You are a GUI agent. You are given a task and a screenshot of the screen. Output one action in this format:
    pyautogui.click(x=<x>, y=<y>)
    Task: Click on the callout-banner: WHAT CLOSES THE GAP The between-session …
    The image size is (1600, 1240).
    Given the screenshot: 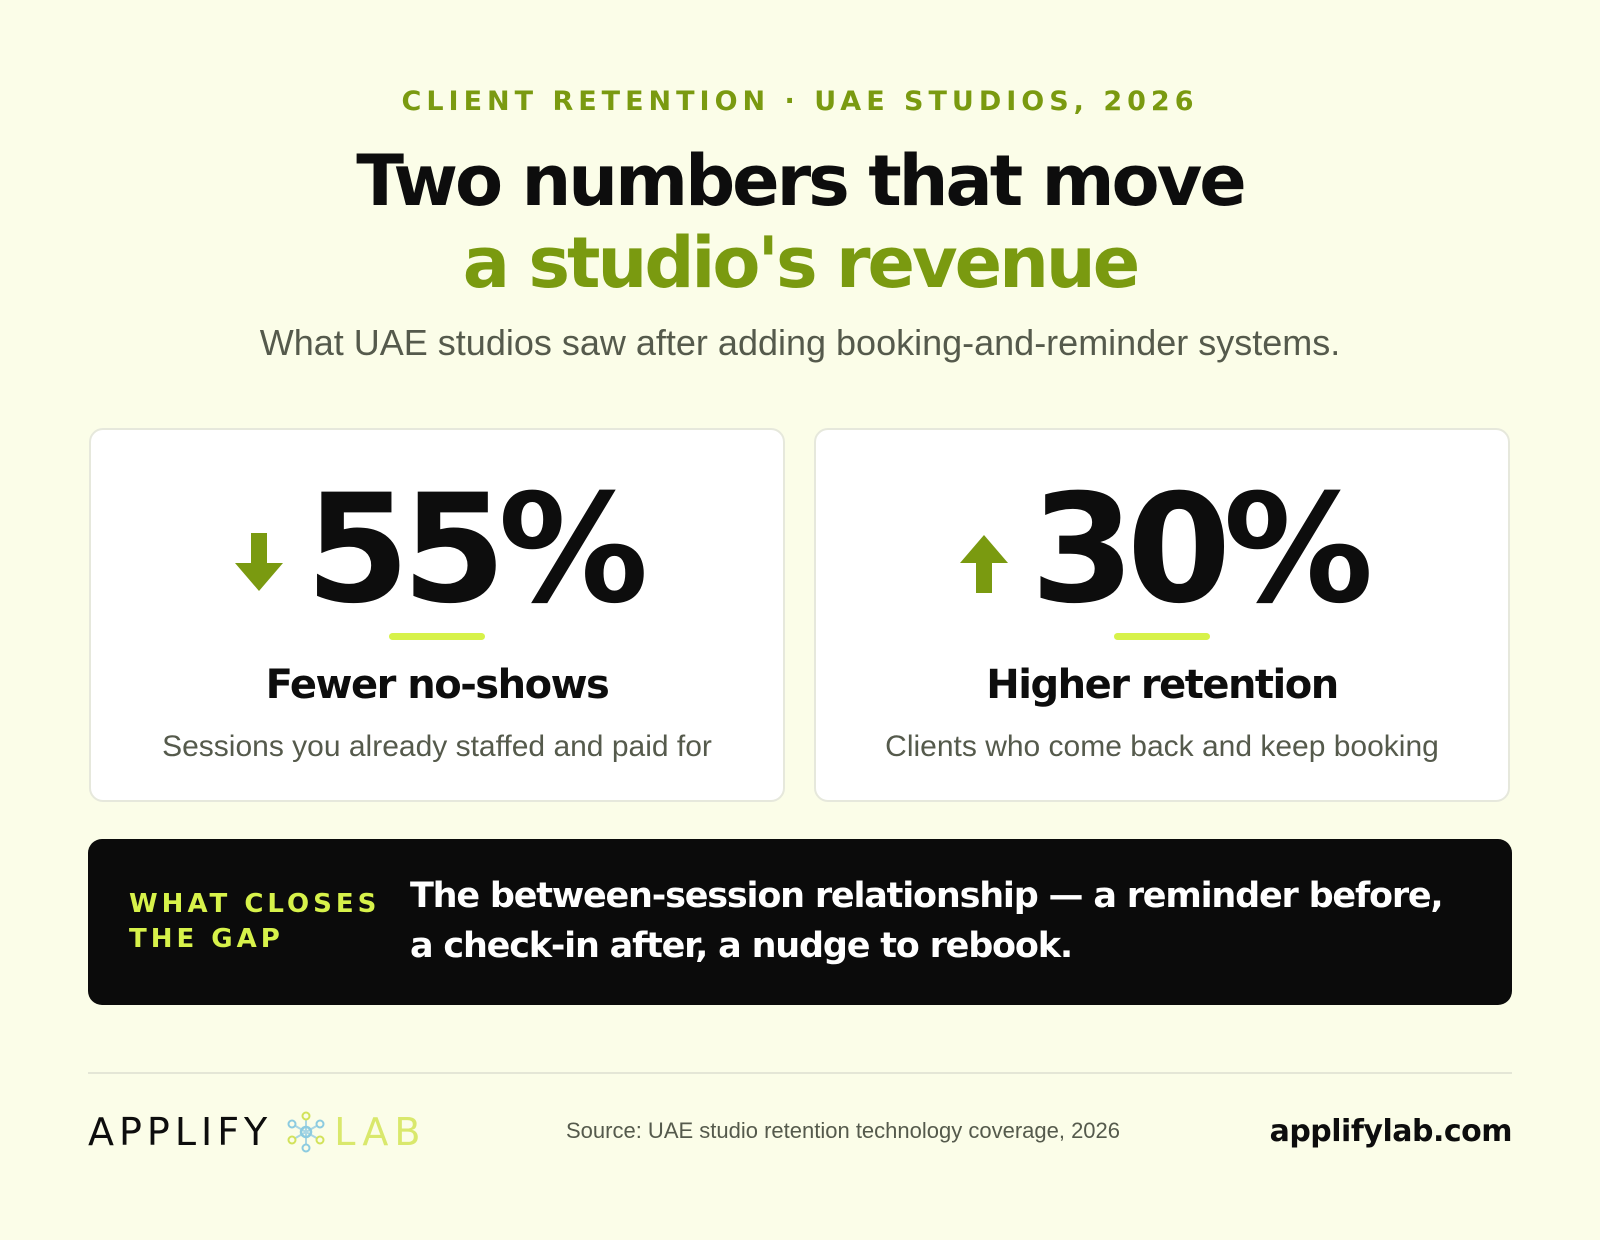 What is the action you would take?
    pyautogui.click(x=800, y=922)
    